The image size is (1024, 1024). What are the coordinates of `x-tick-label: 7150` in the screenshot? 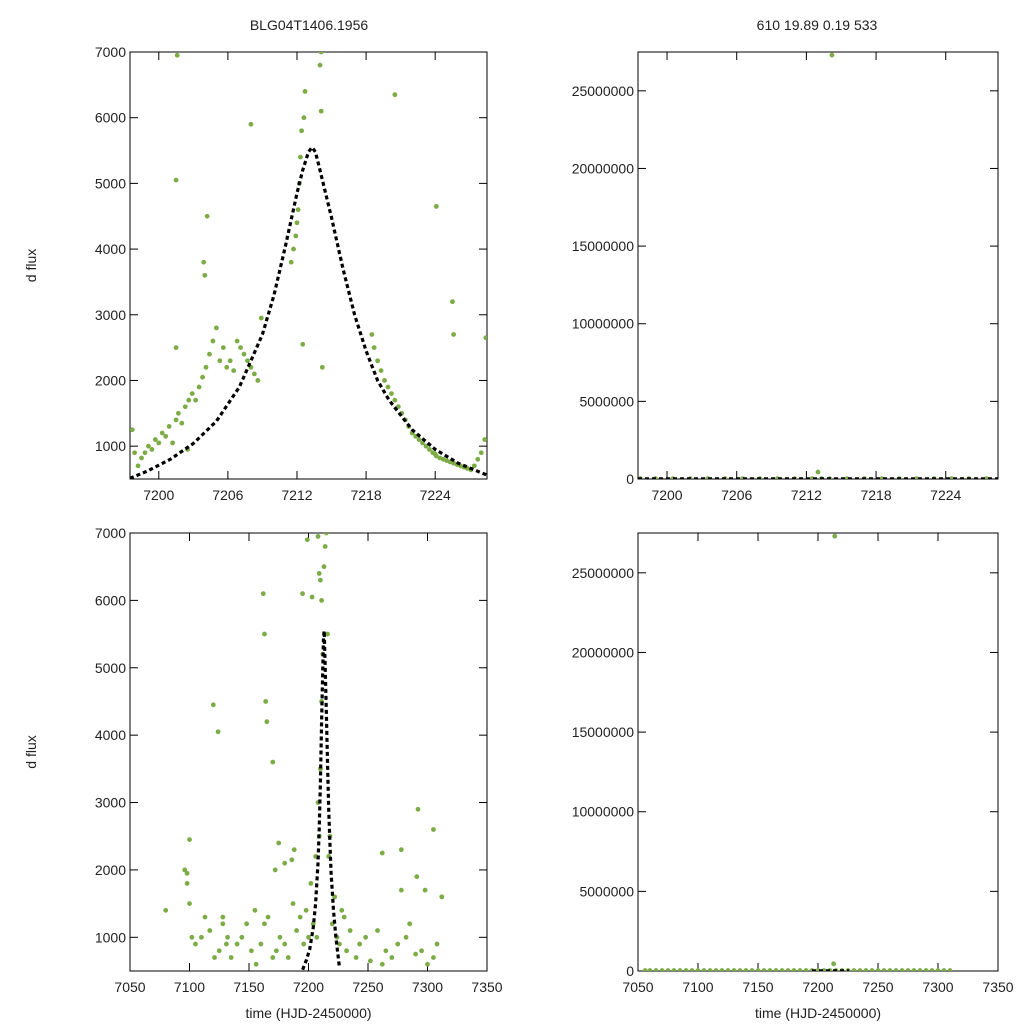 It's located at (248, 987).